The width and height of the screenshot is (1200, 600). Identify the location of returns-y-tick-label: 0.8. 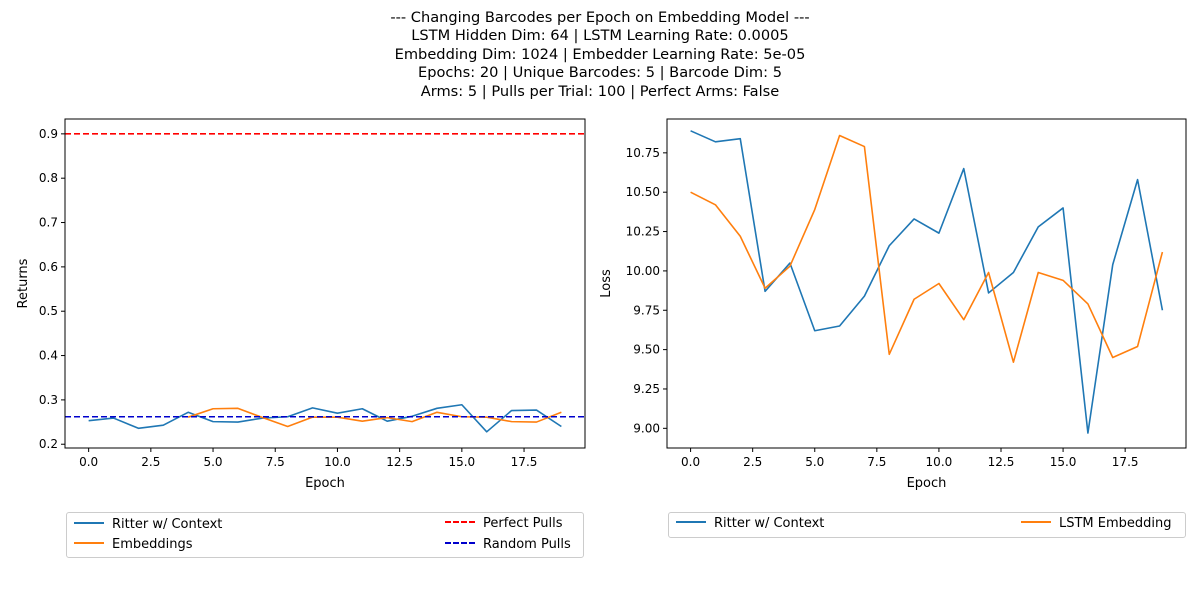
(48, 178).